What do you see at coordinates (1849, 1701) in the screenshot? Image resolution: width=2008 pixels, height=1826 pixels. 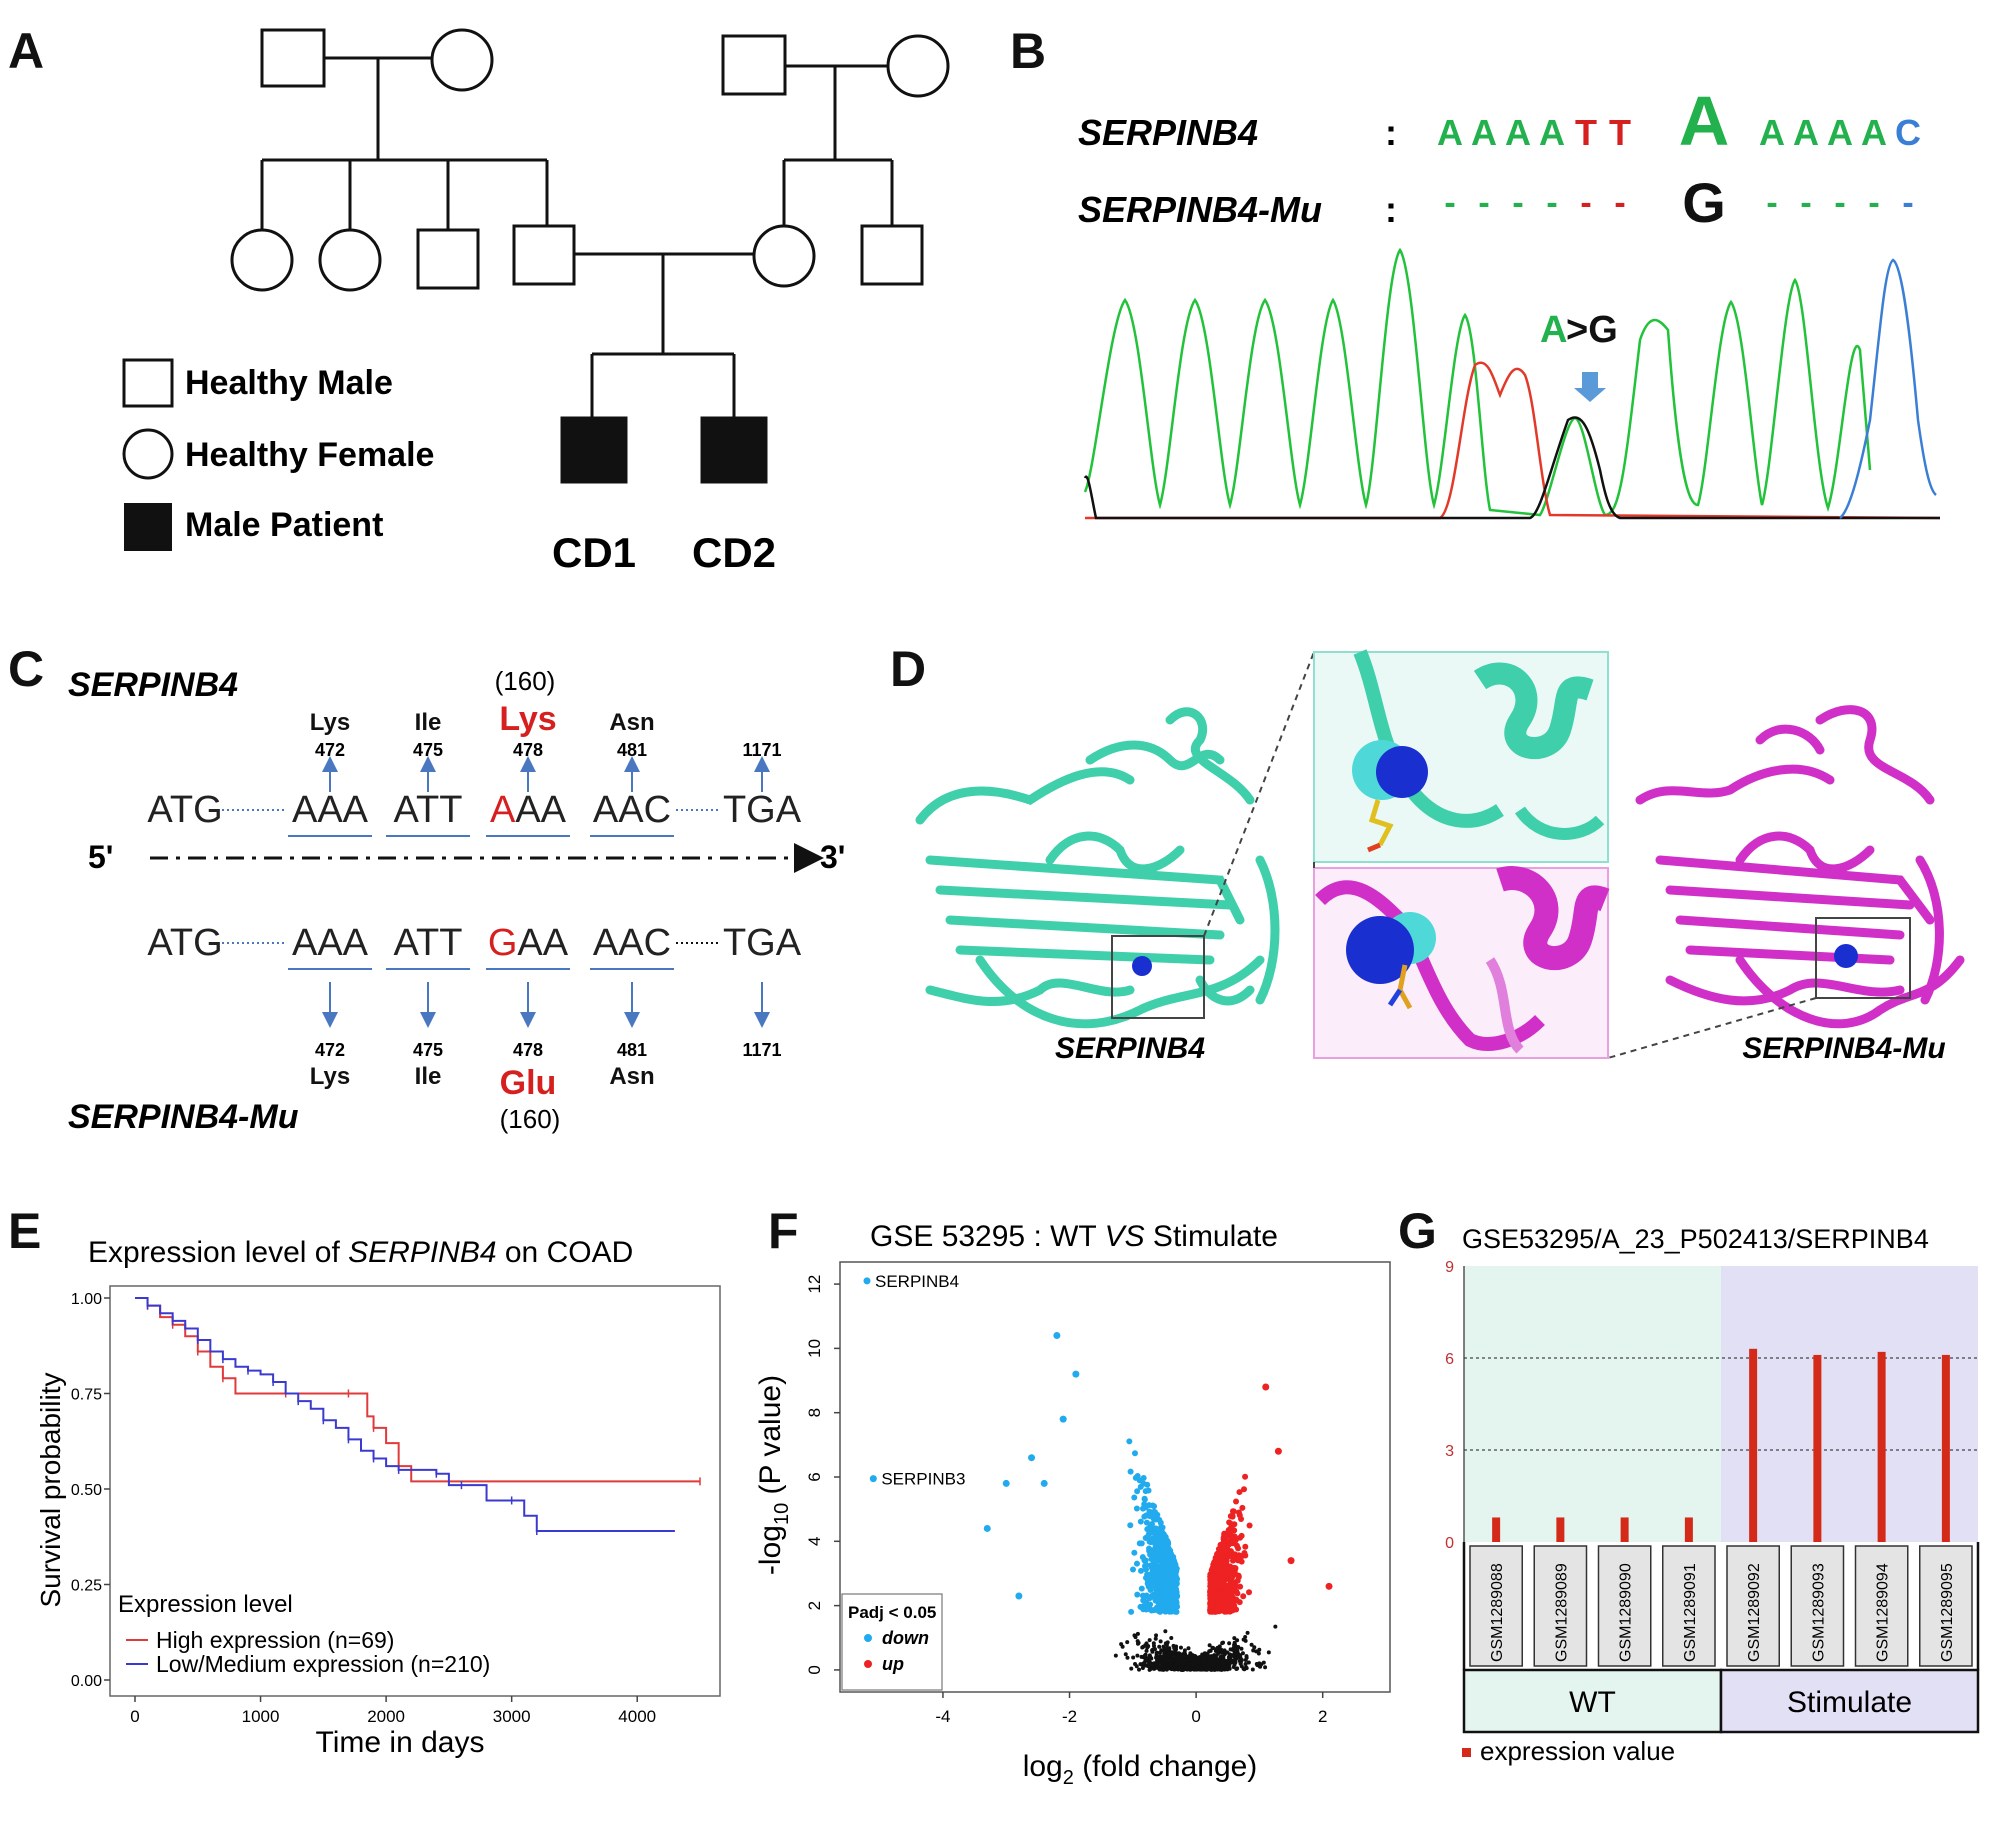 I see `group-box-stimulate` at bounding box center [1849, 1701].